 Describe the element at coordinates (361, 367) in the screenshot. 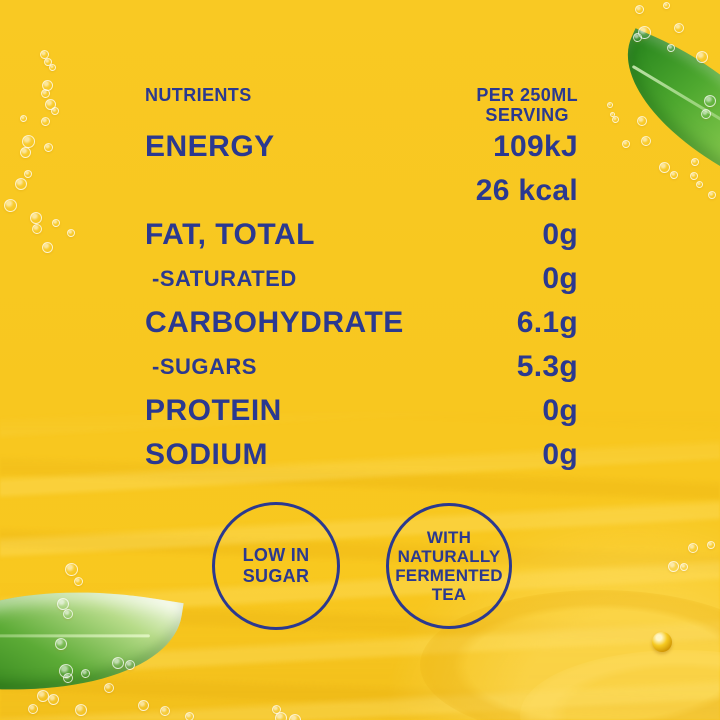

I see `nutrient-row: -SUGARS 5.3g` at that location.